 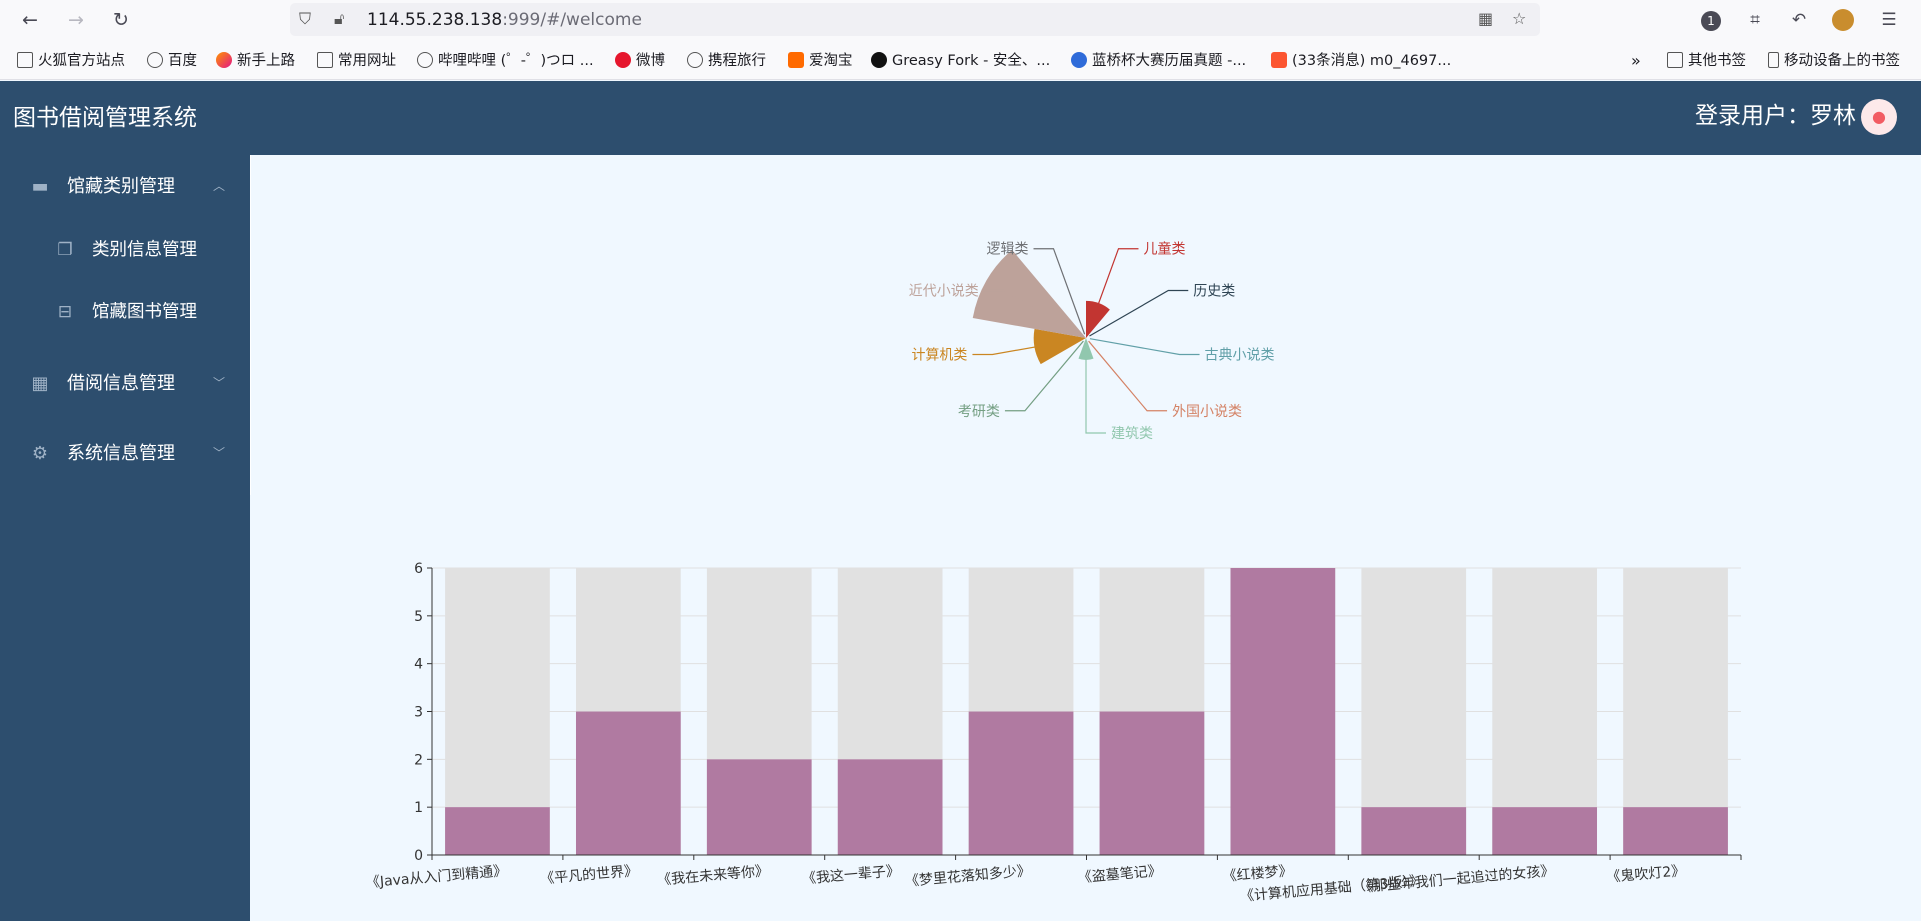 What do you see at coordinates (30, 20) in the screenshot?
I see `back-arrow-icon: ←` at bounding box center [30, 20].